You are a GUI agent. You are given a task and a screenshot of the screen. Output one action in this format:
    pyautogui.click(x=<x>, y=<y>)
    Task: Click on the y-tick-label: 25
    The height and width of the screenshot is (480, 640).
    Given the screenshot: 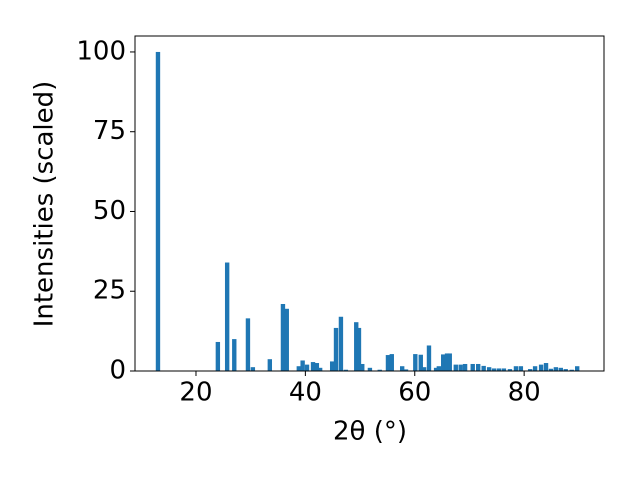 What is the action you would take?
    pyautogui.click(x=109, y=291)
    